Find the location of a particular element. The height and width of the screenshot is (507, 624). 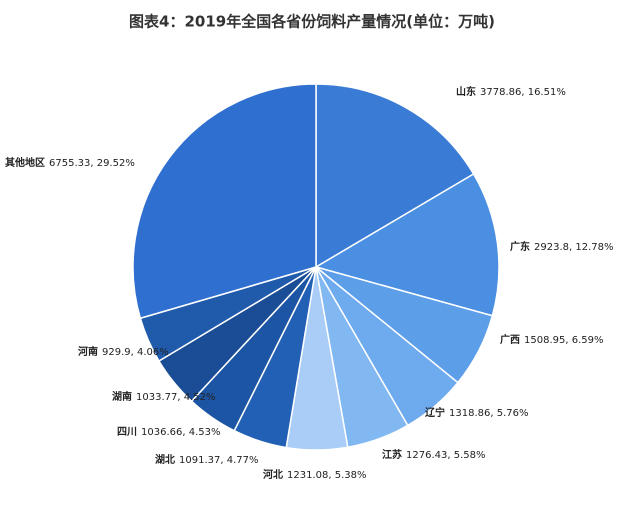

value-label: 1036.66, 4.53% is located at coordinates (180, 432).